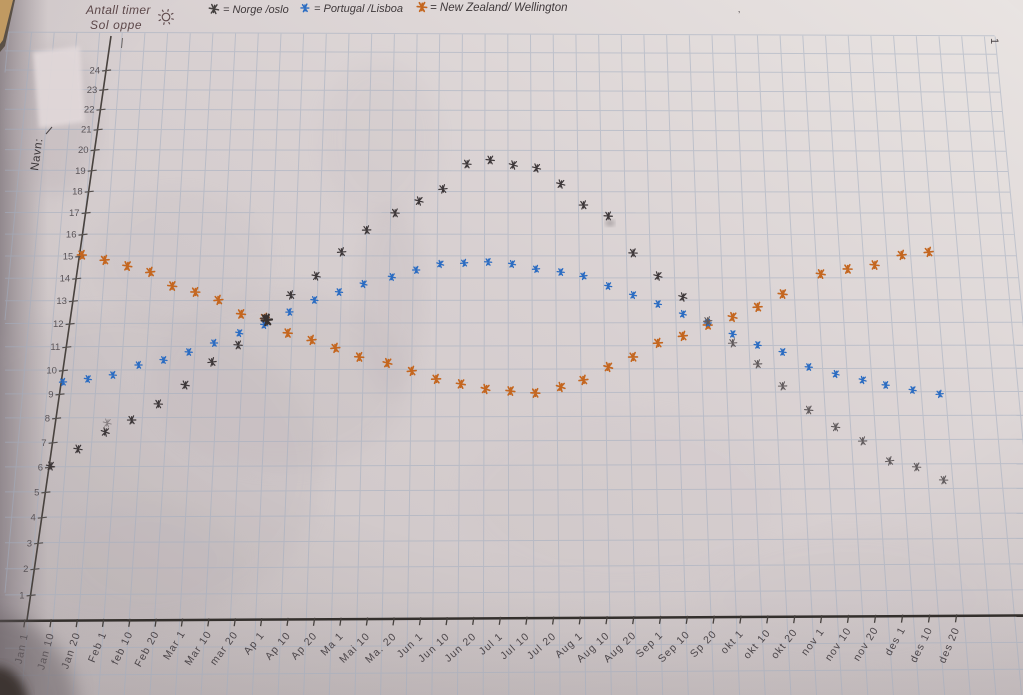 The height and width of the screenshot is (695, 1023). I want to click on svg-text: 21, so click(86, 130).